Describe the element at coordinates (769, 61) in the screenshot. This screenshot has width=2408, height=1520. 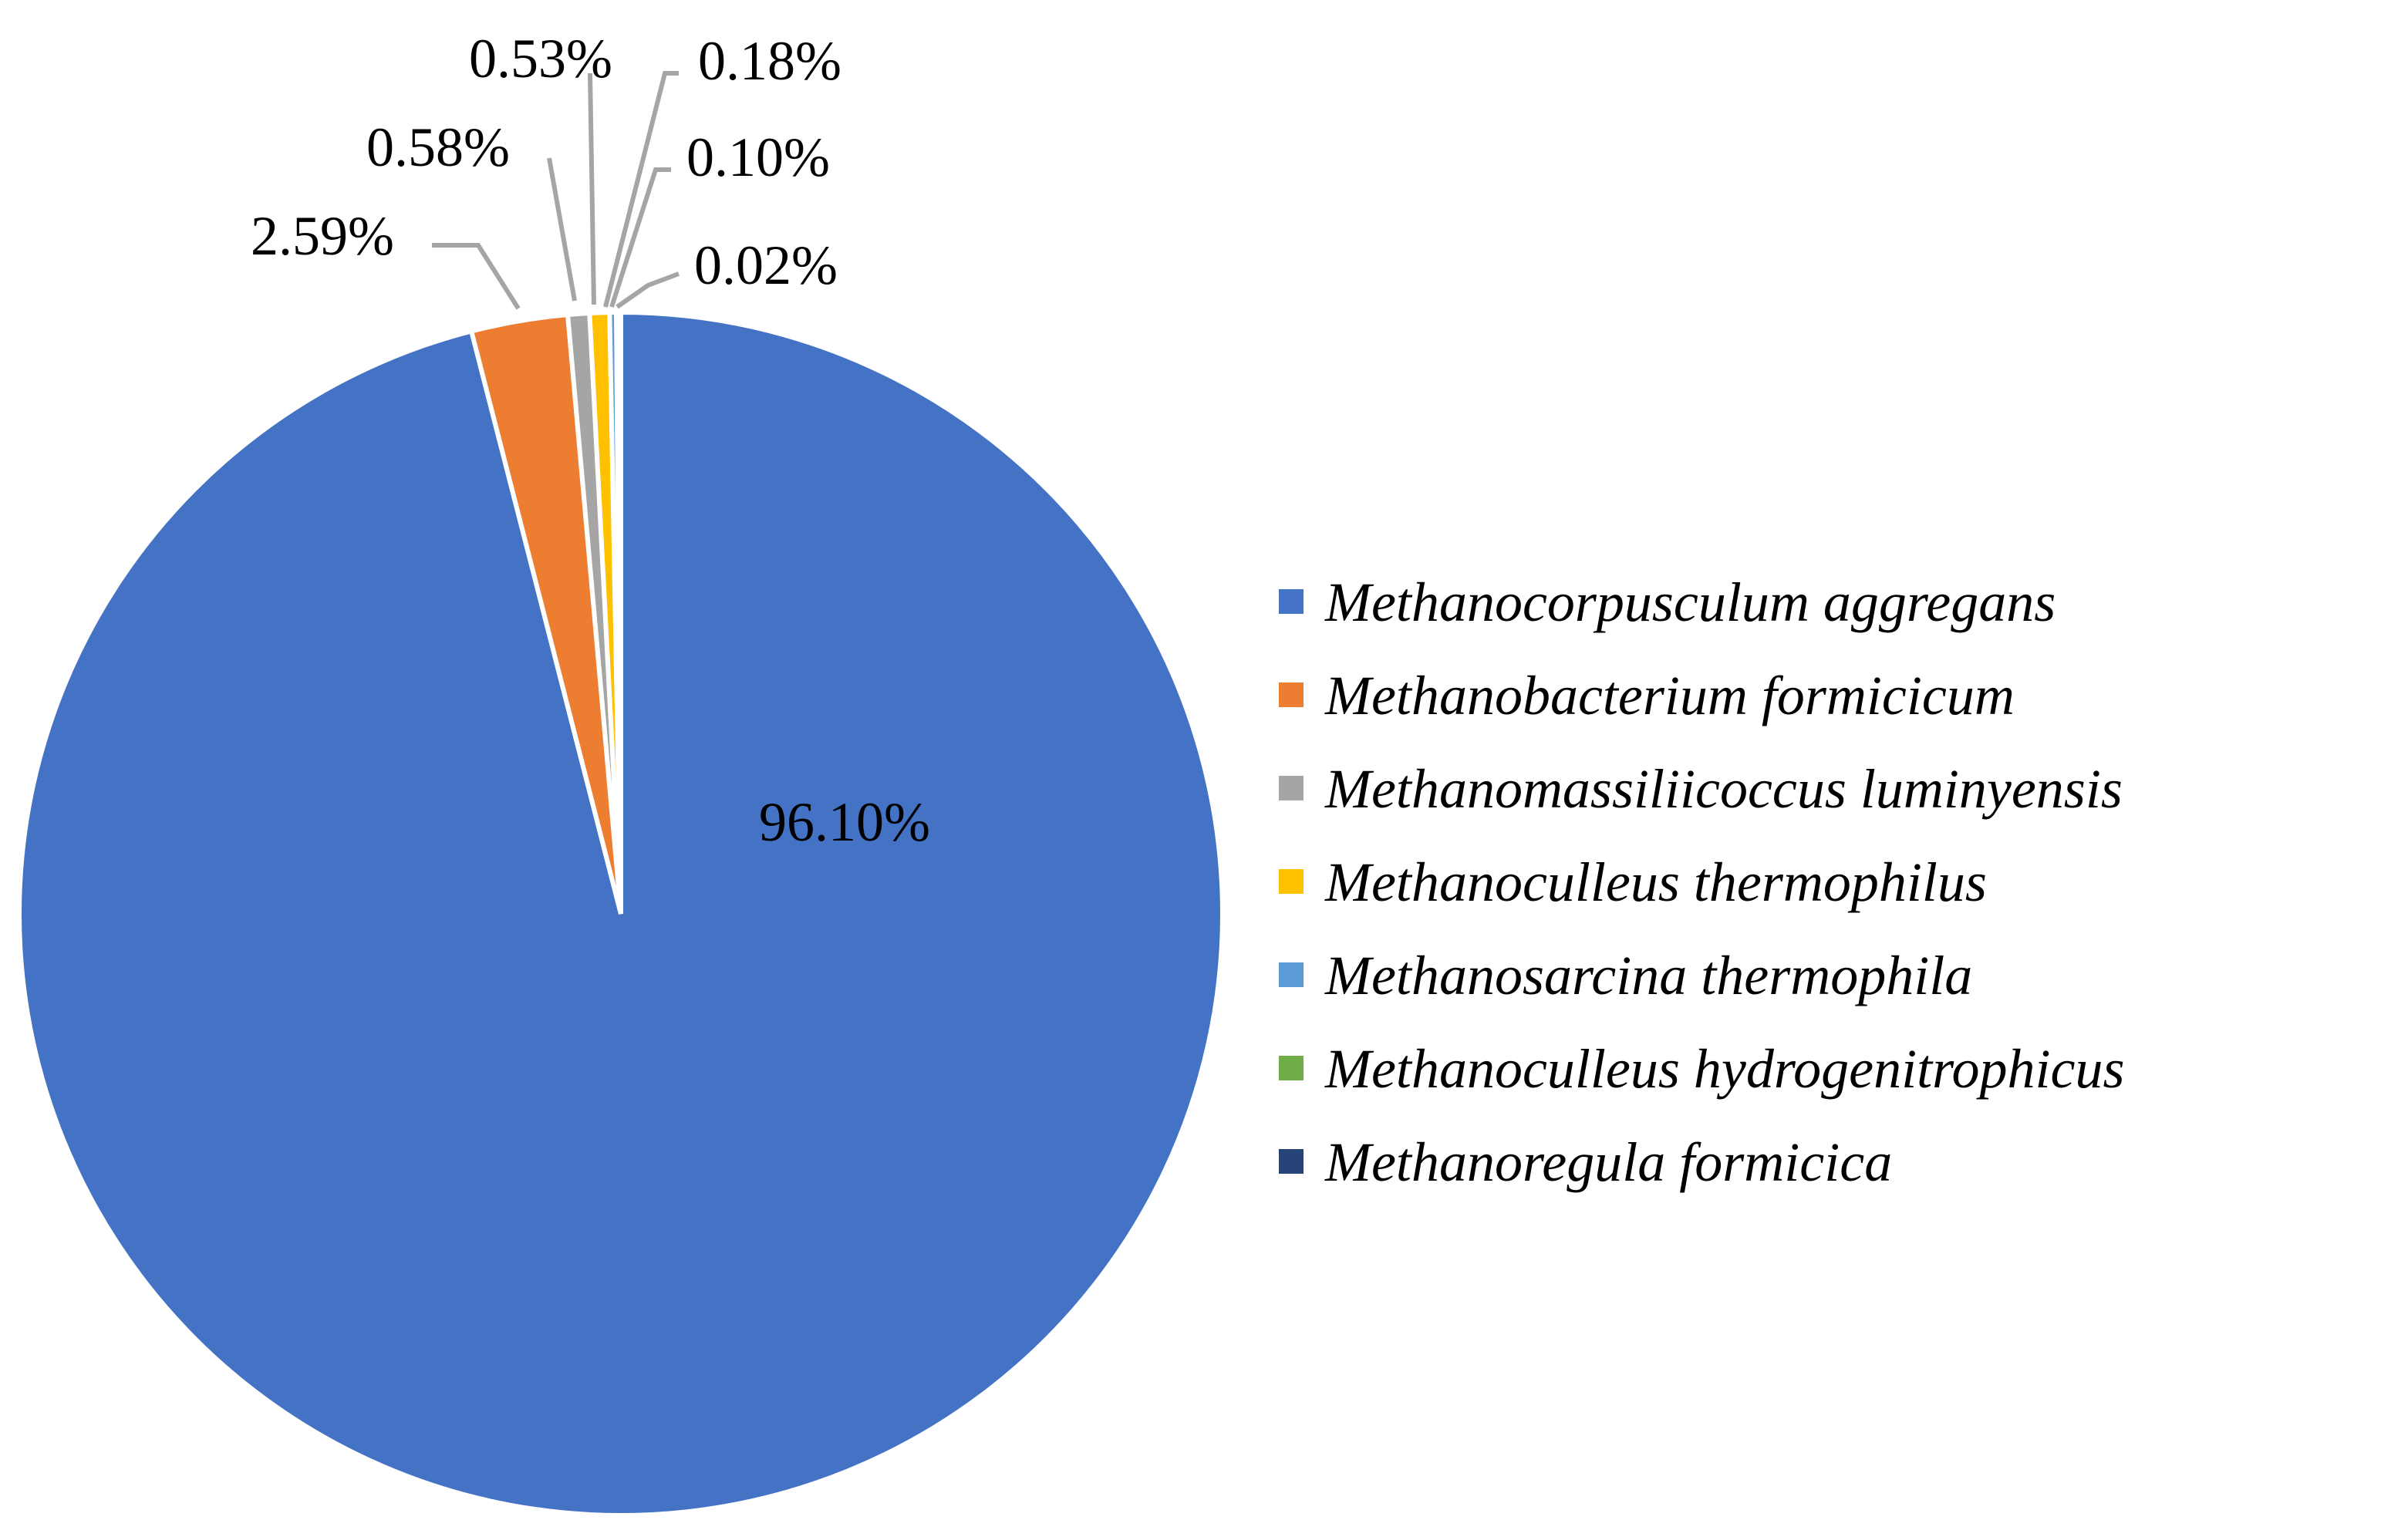
I see `data-label-methanosarcina-thermophila: 0.18%` at that location.